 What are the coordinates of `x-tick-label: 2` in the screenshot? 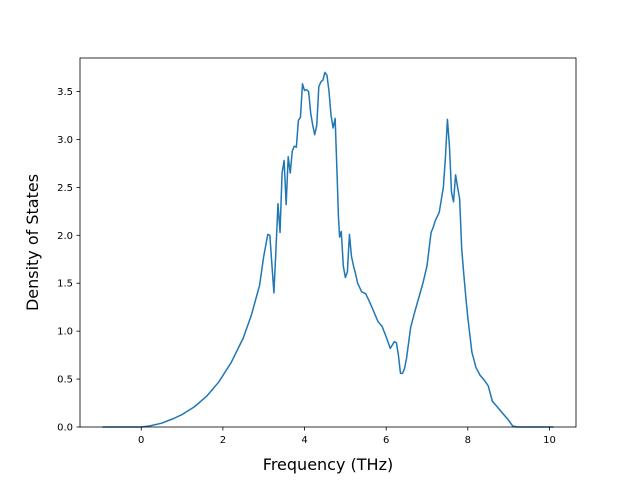 It's located at (223, 440).